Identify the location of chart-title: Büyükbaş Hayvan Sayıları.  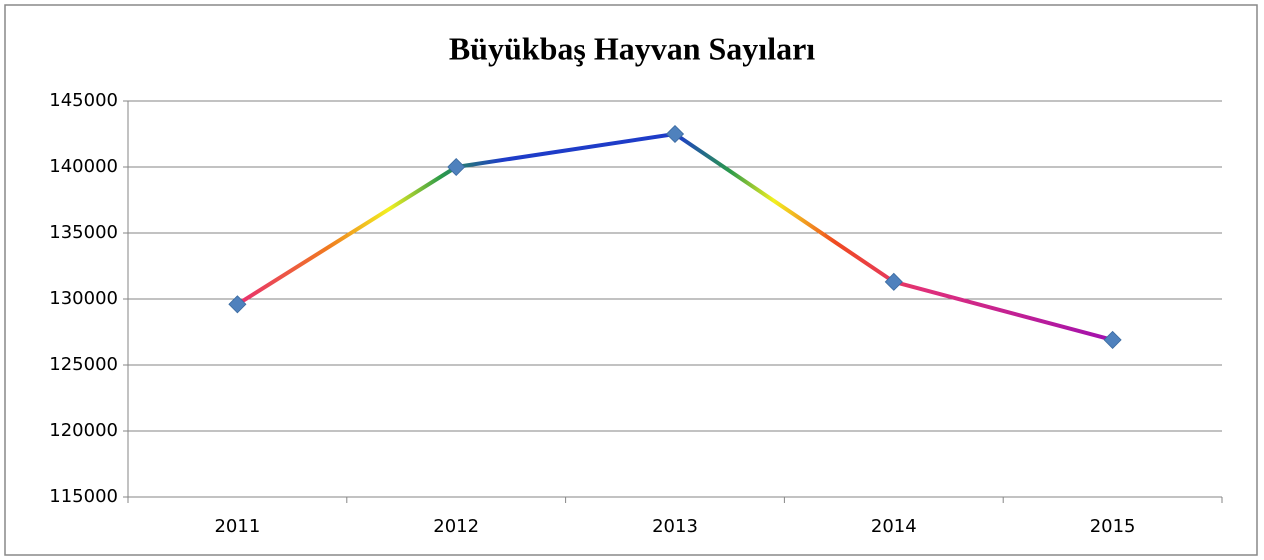
(632, 48).